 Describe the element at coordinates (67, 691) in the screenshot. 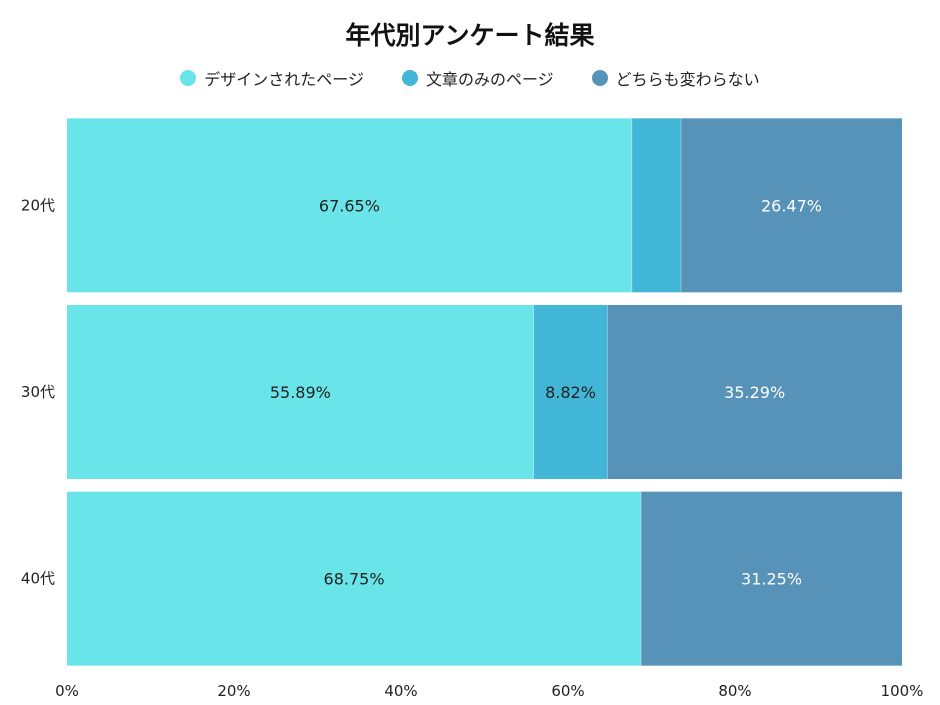

I see `x-tick-label: 0%` at that location.